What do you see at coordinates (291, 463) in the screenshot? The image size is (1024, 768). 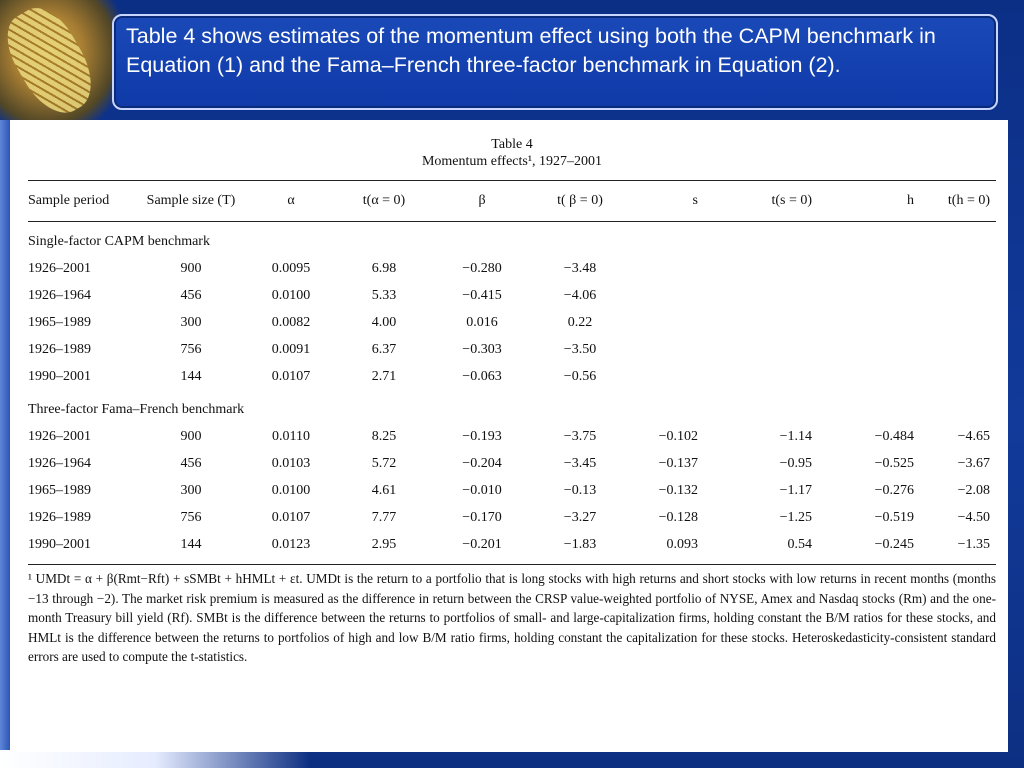 I see `table-cell: 0.0103` at bounding box center [291, 463].